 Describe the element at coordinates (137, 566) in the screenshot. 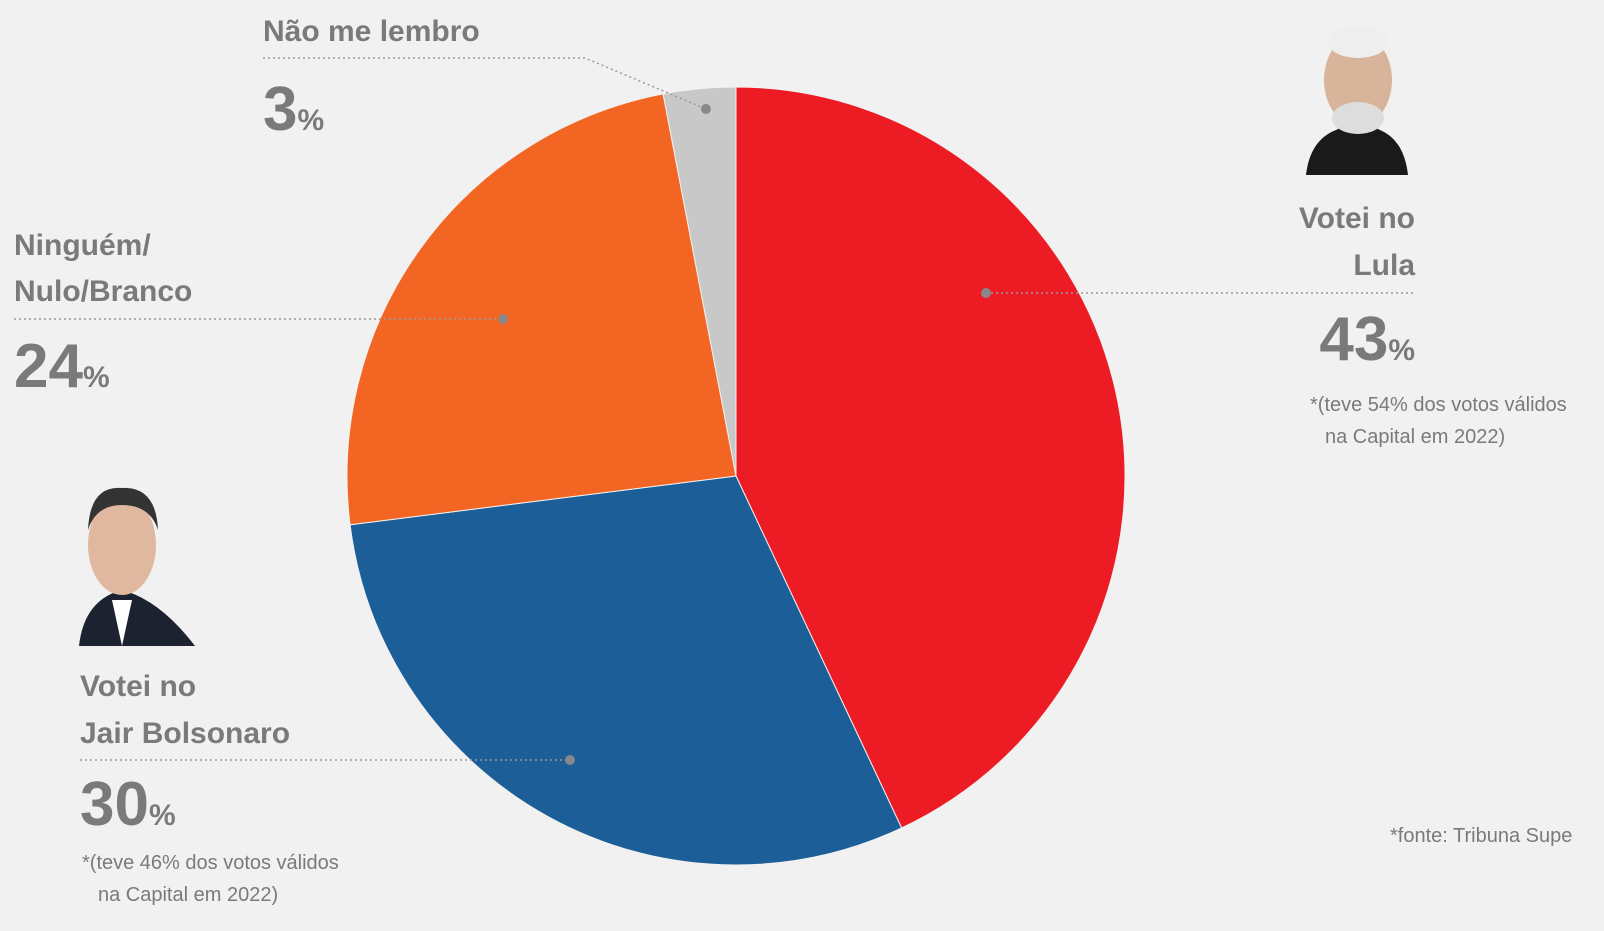

I see `portrait-bolsonaro` at that location.